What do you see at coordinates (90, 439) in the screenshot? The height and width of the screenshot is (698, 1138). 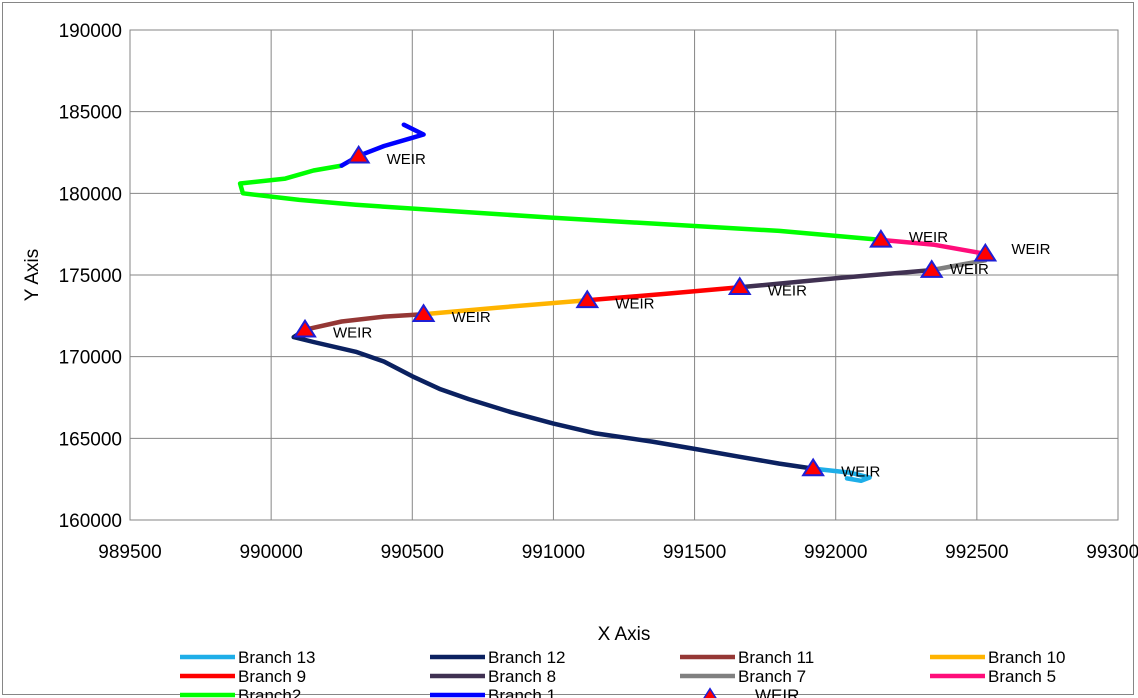 I see `y-tick-label: 165000` at bounding box center [90, 439].